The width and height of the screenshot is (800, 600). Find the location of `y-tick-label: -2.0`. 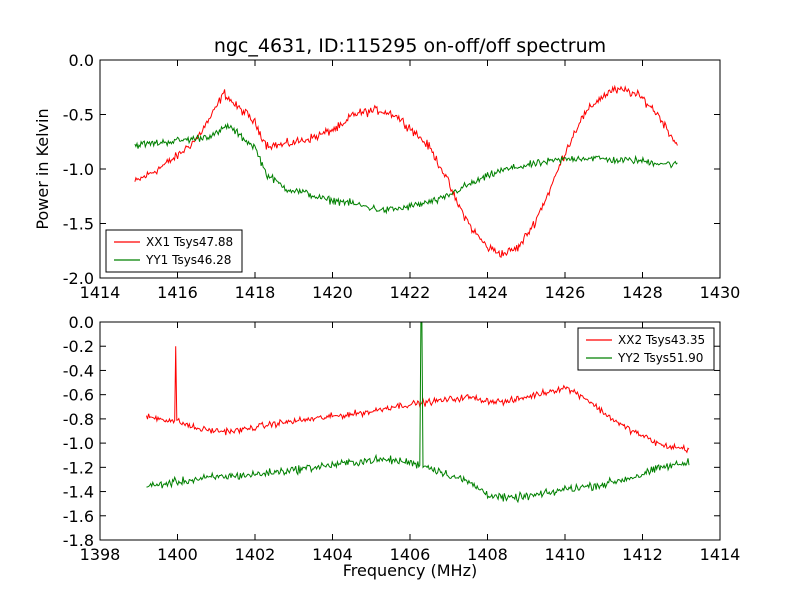

y-tick-label: -2.0 is located at coordinates (78, 278).